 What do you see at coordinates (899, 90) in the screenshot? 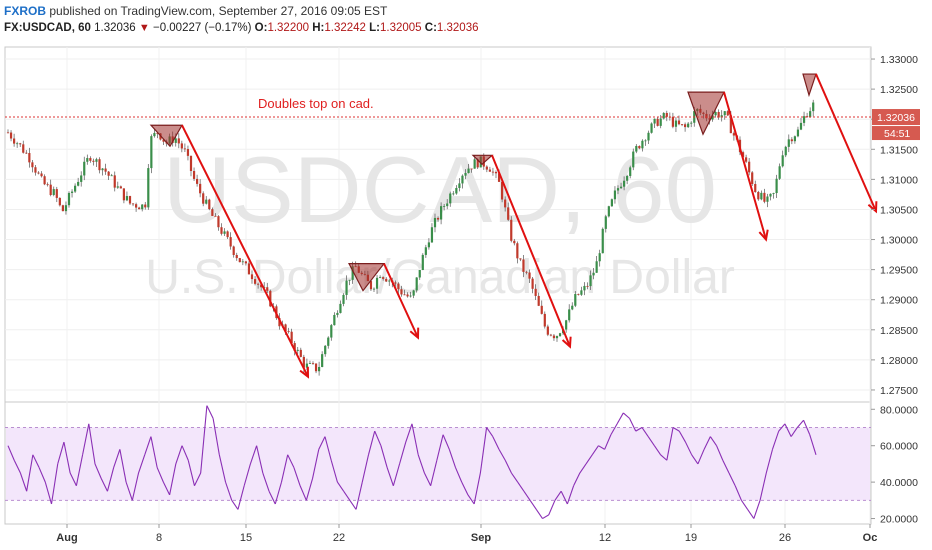
I see `y-tick-label: 1.32500` at bounding box center [899, 90].